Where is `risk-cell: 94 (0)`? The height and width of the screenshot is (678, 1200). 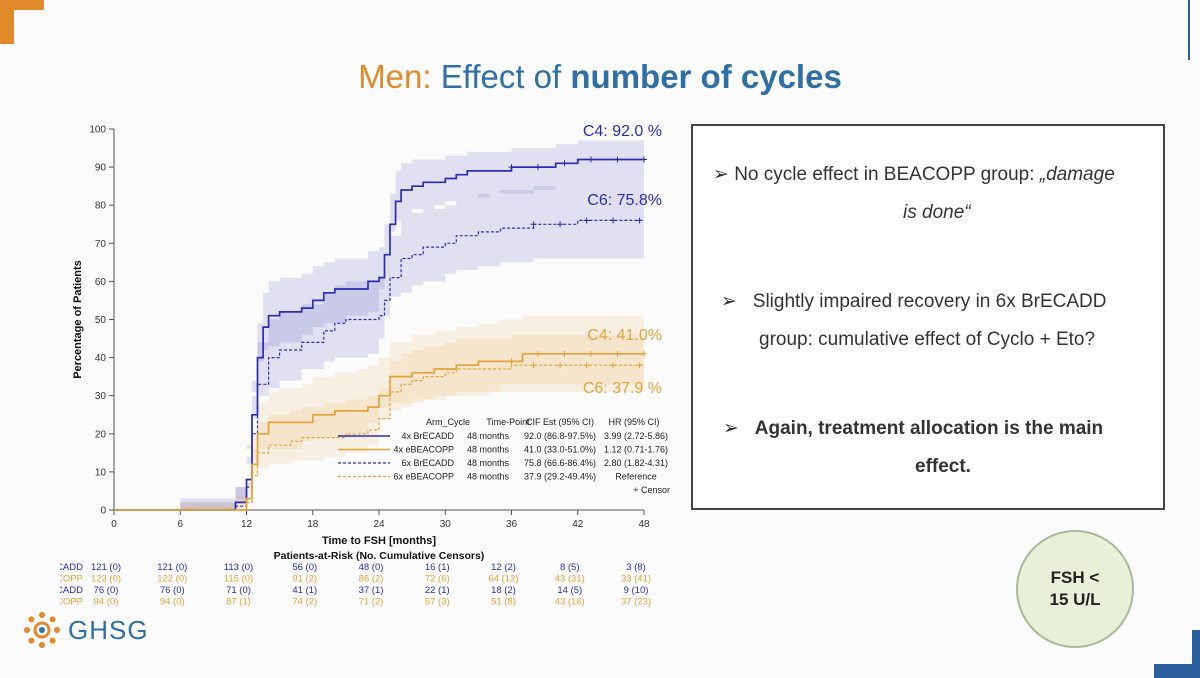 risk-cell: 94 (0) is located at coordinates (172, 602).